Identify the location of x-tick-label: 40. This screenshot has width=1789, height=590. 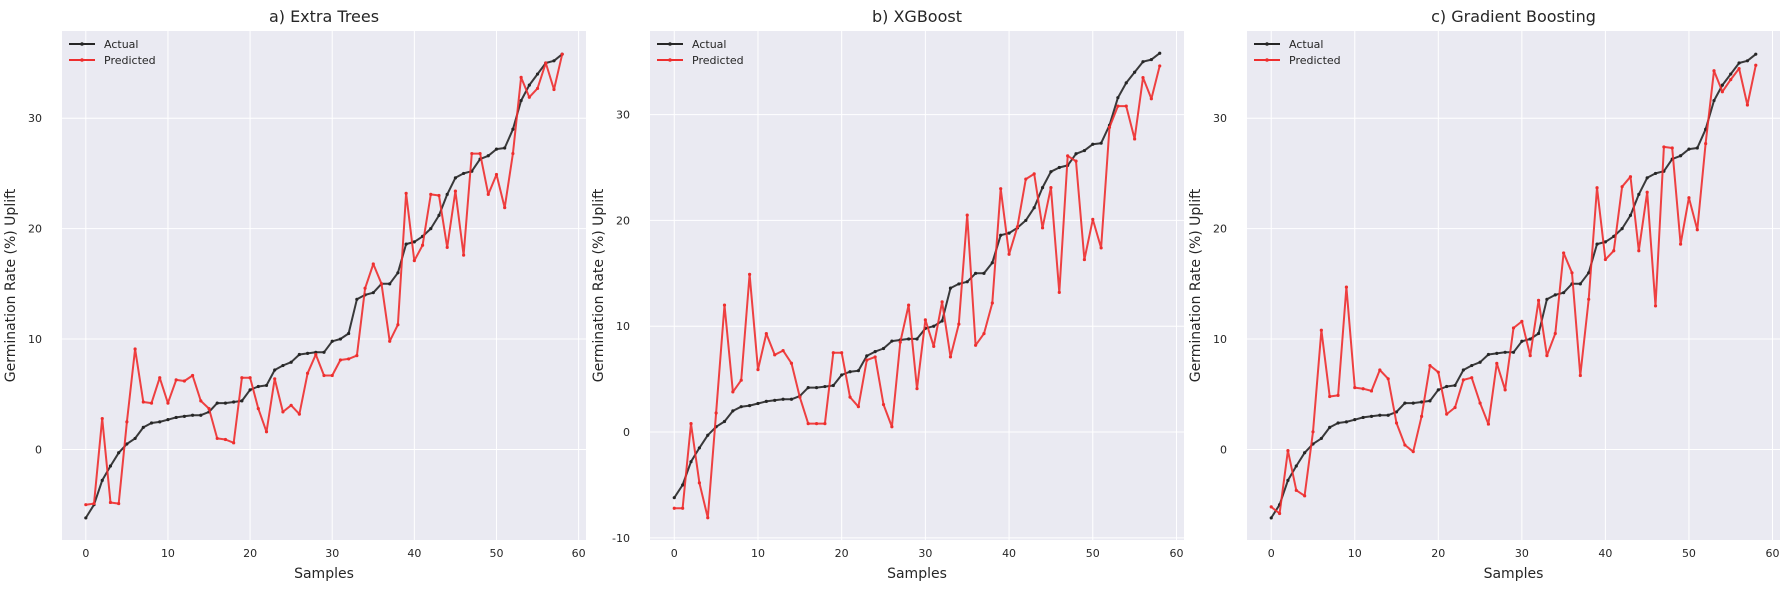
(414, 553).